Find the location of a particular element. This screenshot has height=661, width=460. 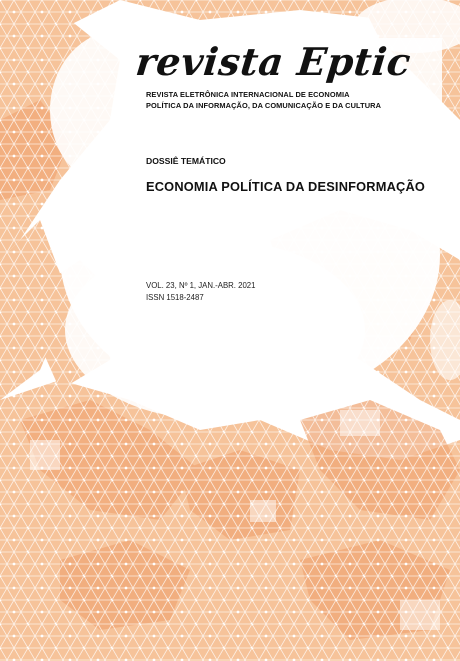

issn-line: ISSN 1518-2487 is located at coordinates (175, 297).